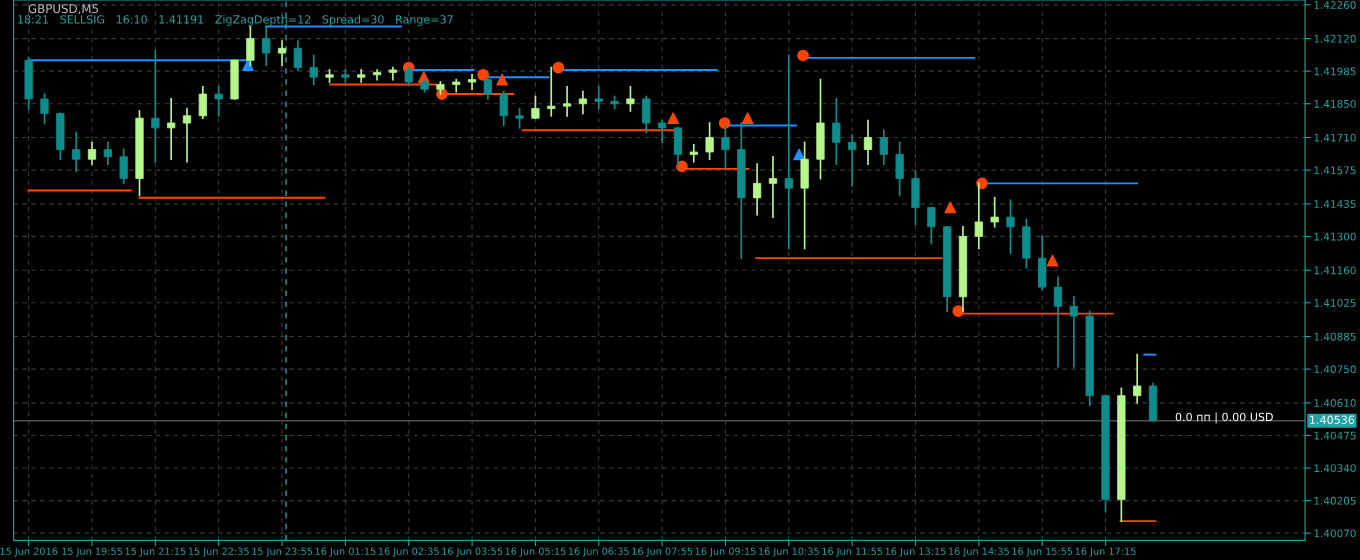 The width and height of the screenshot is (1360, 560). What do you see at coordinates (662, 552) in the screenshot?
I see `x-tick-label: 16 Jun 07:55` at bounding box center [662, 552].